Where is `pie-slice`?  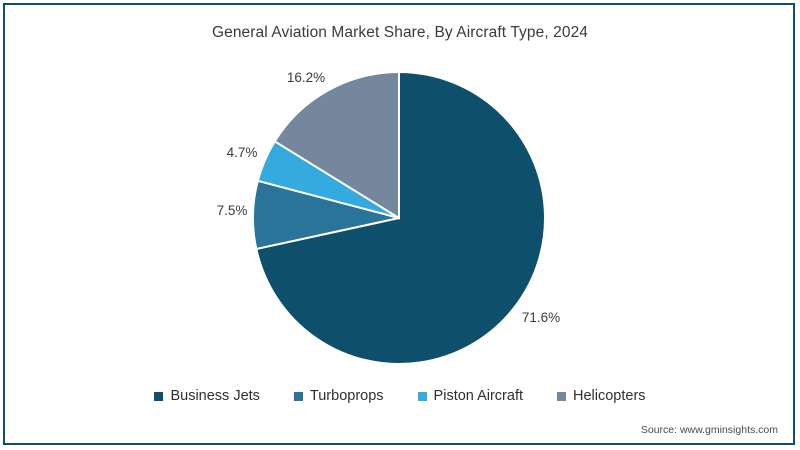 pie-slice is located at coordinates (336, 145).